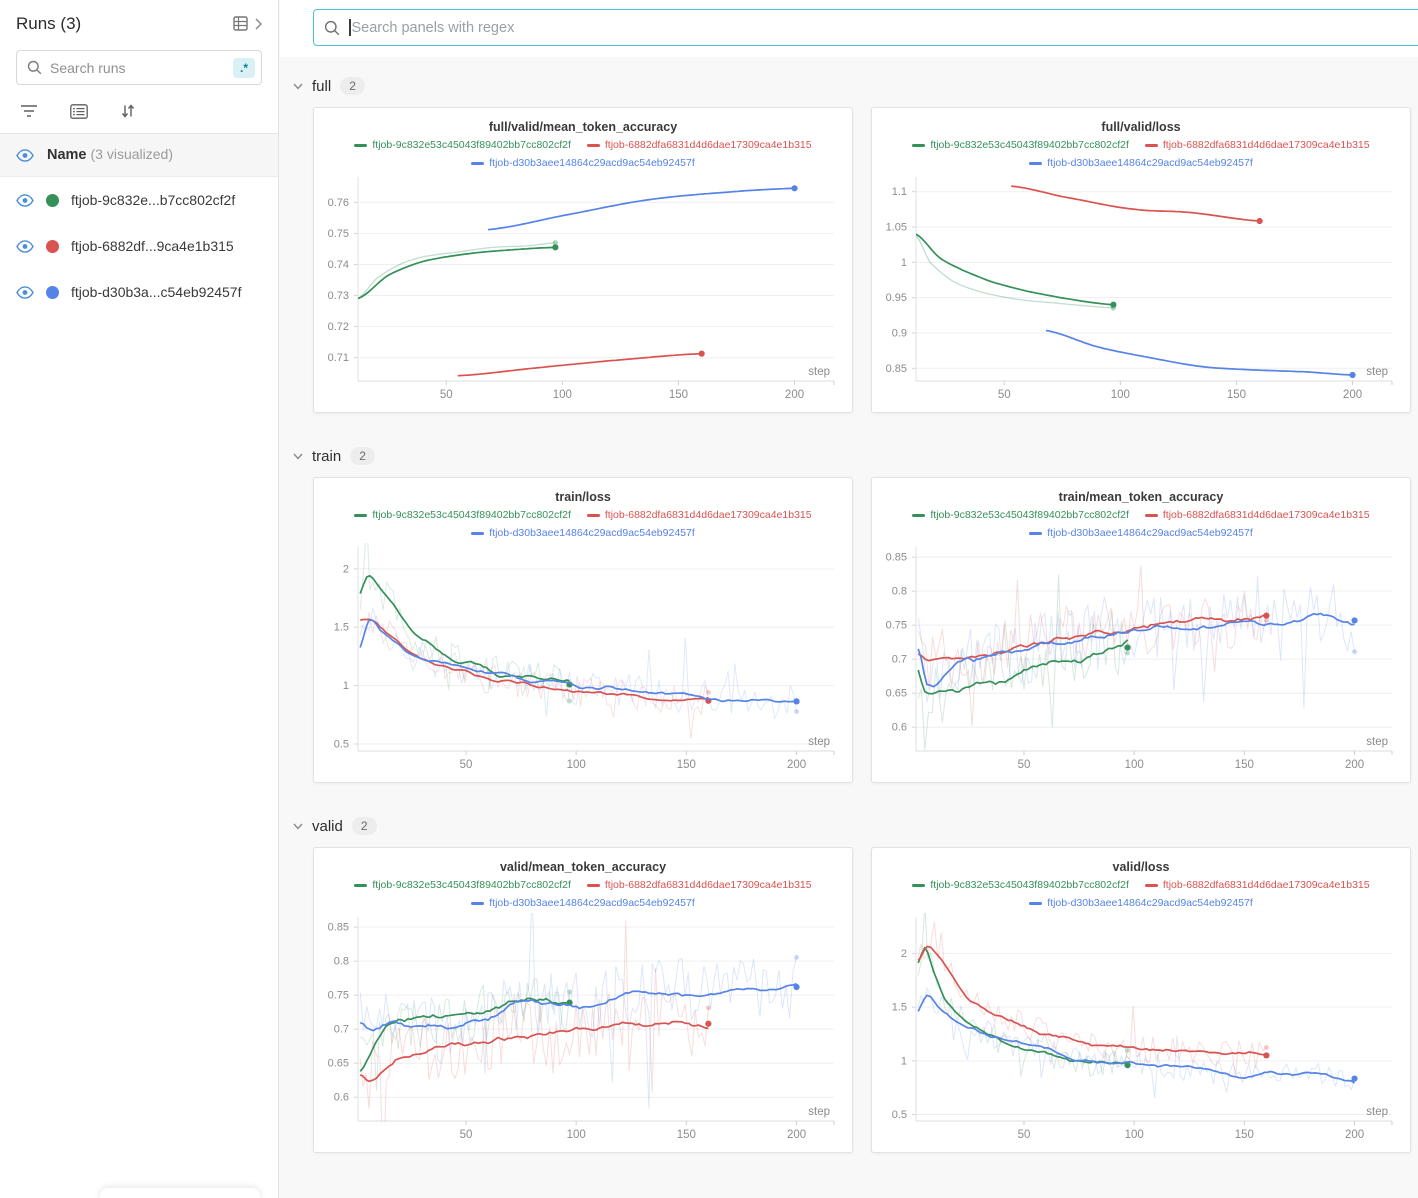 Image resolution: width=1418 pixels, height=1198 pixels. Describe the element at coordinates (855, 456) in the screenshot. I see `section-header-train: train 2` at that location.